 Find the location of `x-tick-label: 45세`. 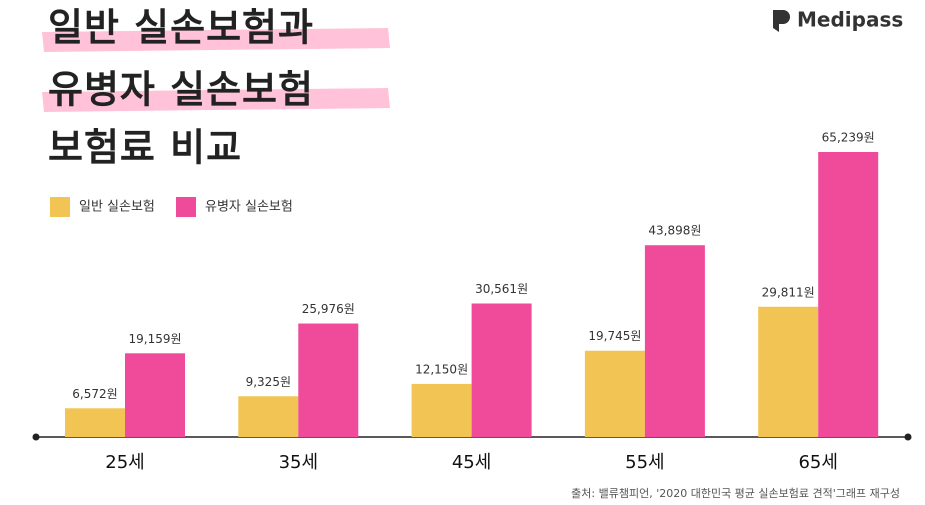

x-tick-label: 45세 is located at coordinates (471, 462).